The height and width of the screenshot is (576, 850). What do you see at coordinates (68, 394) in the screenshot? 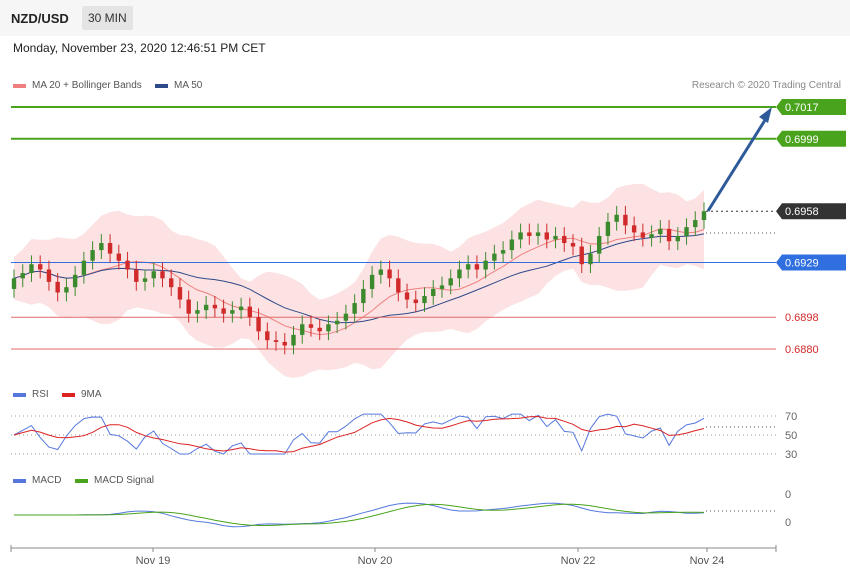
I see `rsi-ma-swatch` at bounding box center [68, 394].